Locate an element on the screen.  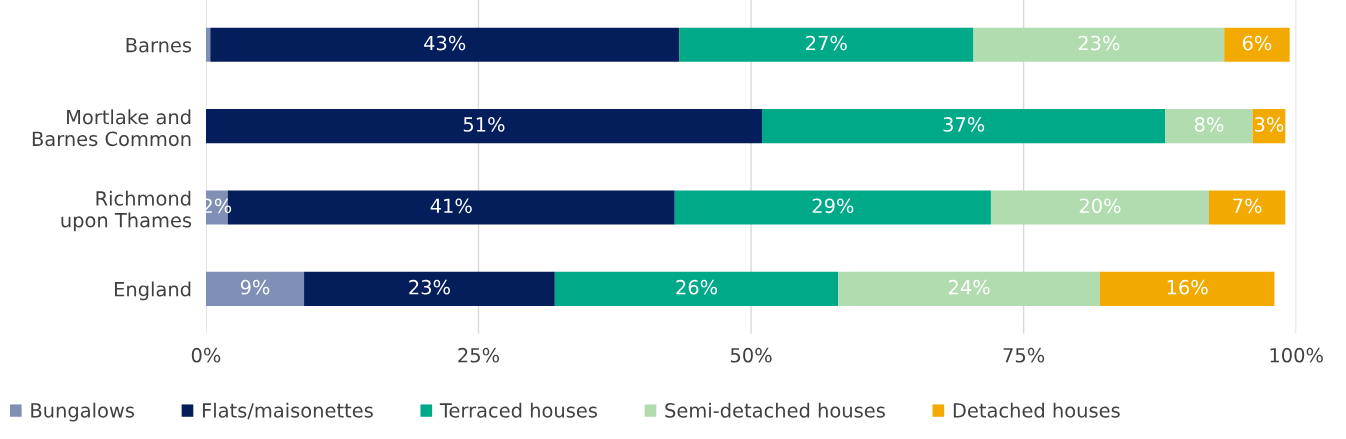
data-label: 27% is located at coordinates (826, 43).